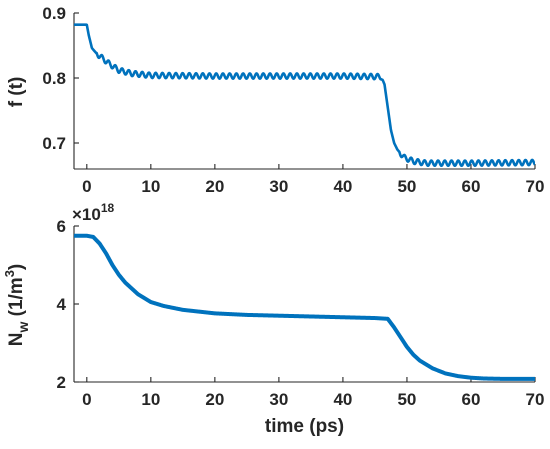 The height and width of the screenshot is (449, 550). Describe the element at coordinates (54, 143) in the screenshot. I see `y-tick-label: 0.7` at that location.